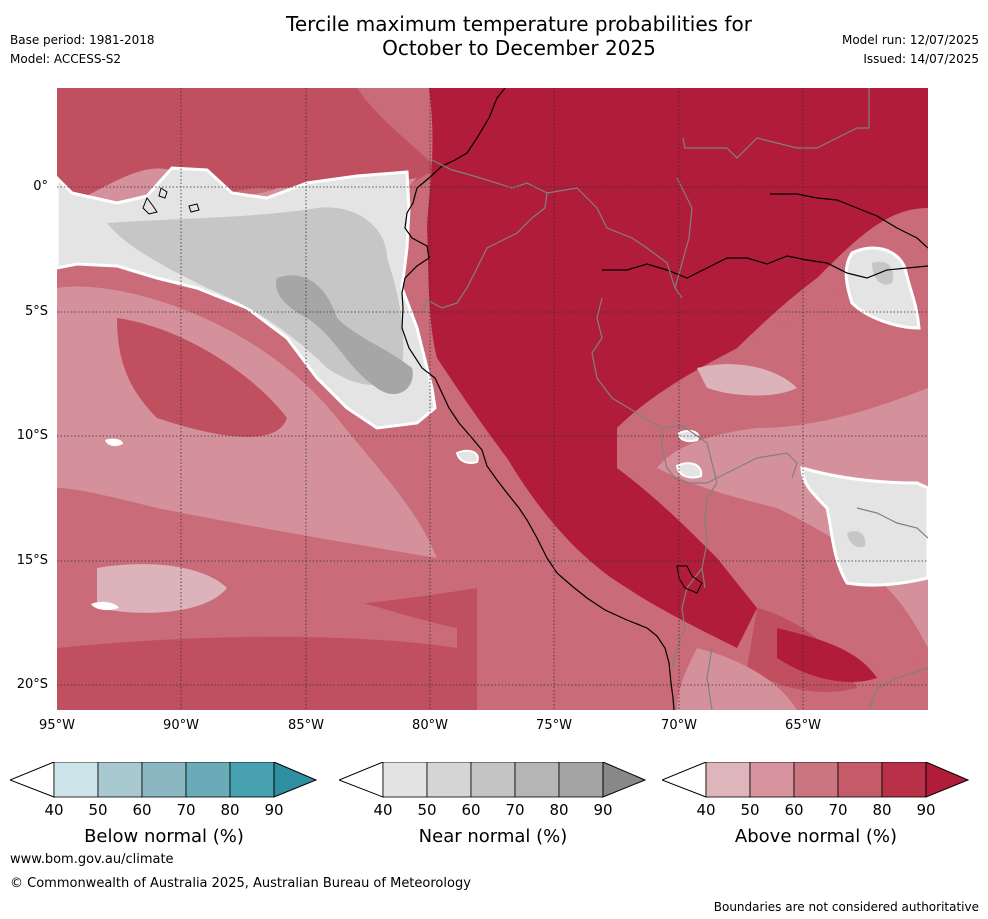 The image size is (988, 919). I want to click on lon-label-65w: 65°W, so click(803, 725).